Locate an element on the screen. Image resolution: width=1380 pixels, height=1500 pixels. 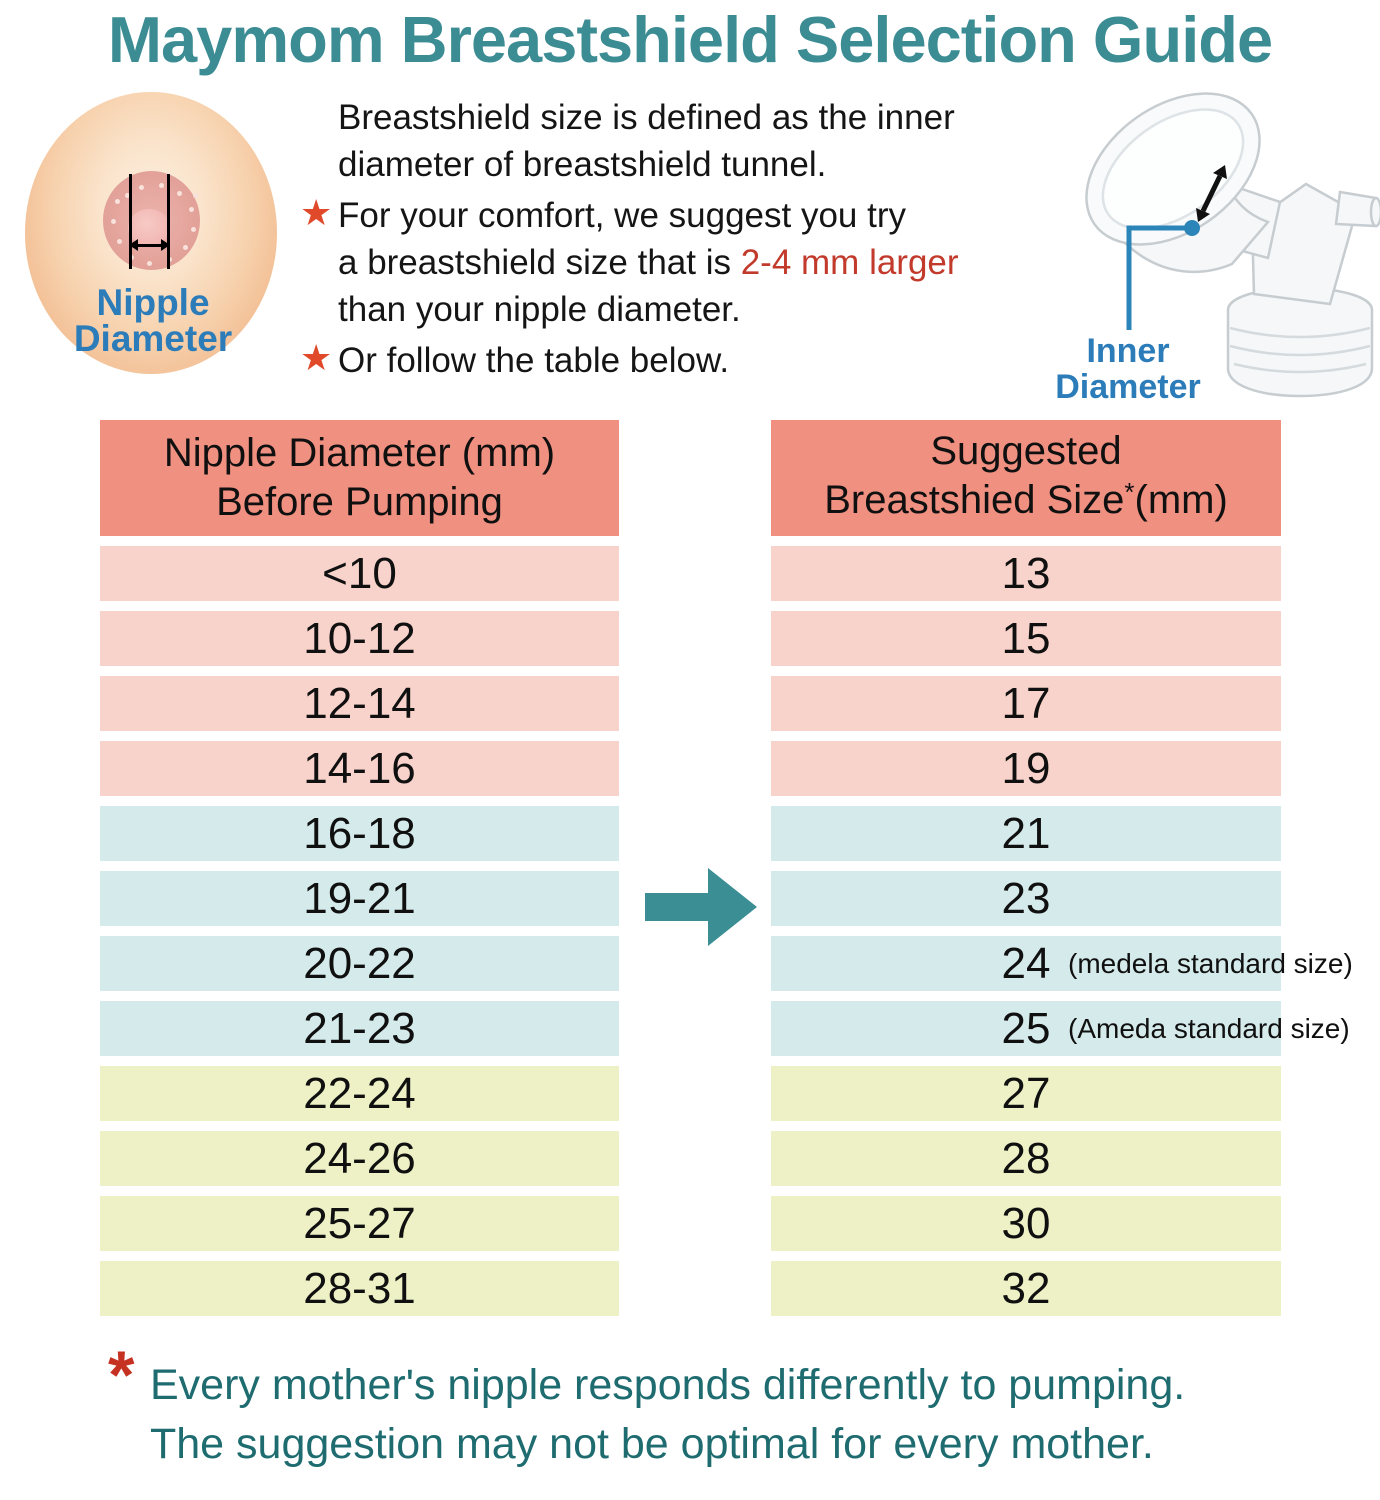
page-title: Maymom Breastshield Selection Guide is located at coordinates (690, 39).